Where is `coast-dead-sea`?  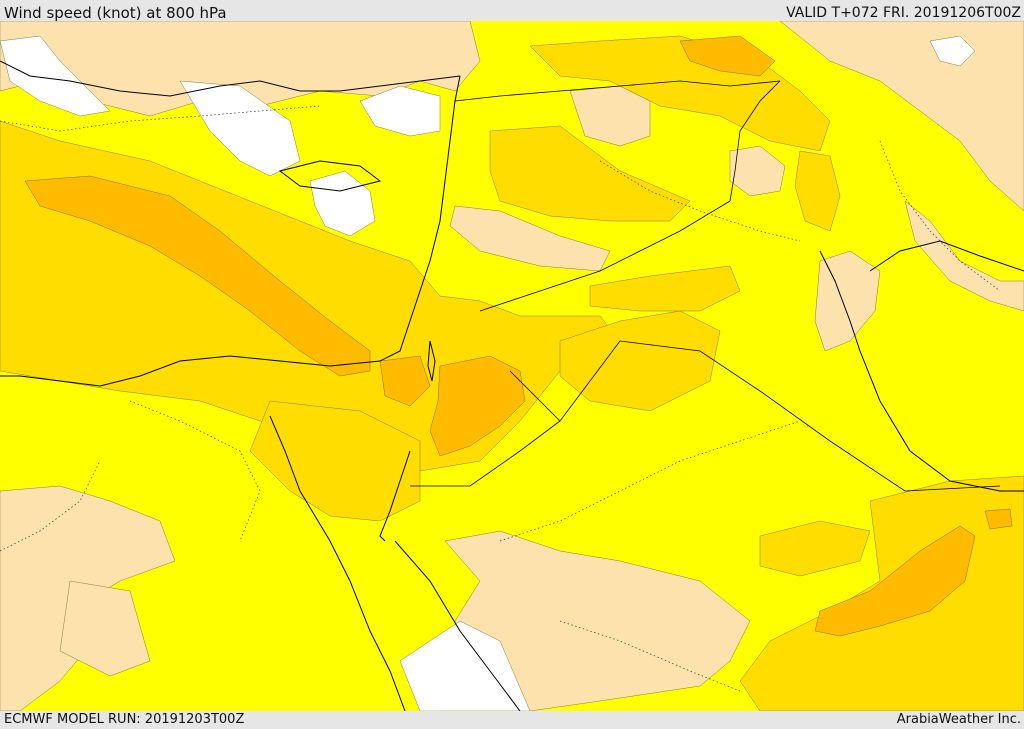 coast-dead-sea is located at coordinates (431, 361).